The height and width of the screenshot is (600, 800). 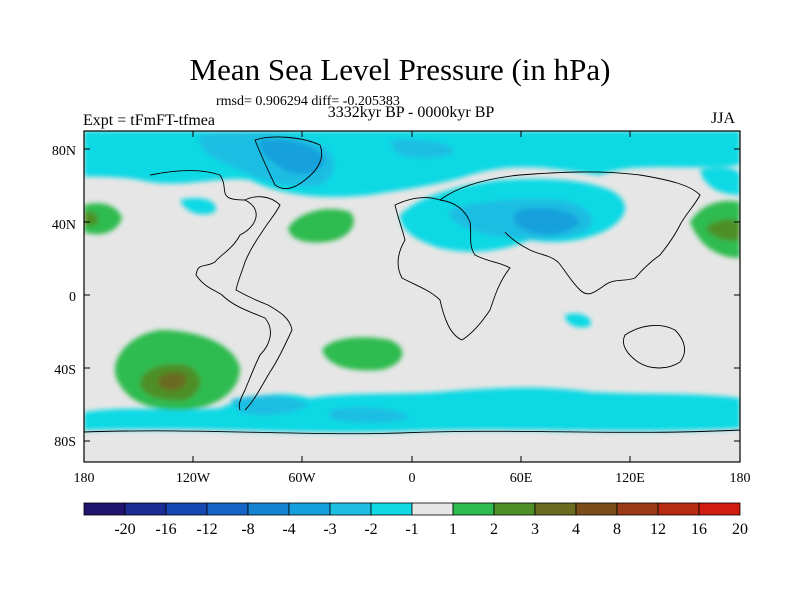 What do you see at coordinates (124, 529) in the screenshot?
I see `colorbar-label: -20` at bounding box center [124, 529].